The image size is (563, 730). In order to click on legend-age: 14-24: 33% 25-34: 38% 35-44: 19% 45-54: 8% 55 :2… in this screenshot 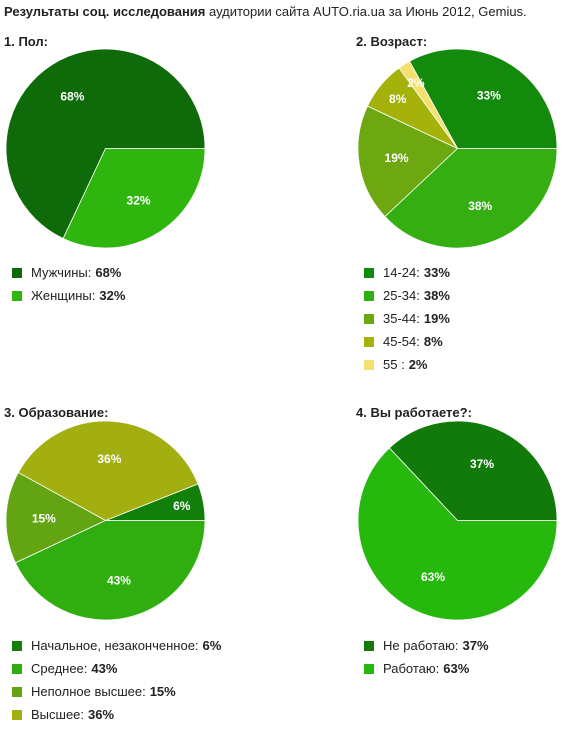, I will do `click(407, 318)`.